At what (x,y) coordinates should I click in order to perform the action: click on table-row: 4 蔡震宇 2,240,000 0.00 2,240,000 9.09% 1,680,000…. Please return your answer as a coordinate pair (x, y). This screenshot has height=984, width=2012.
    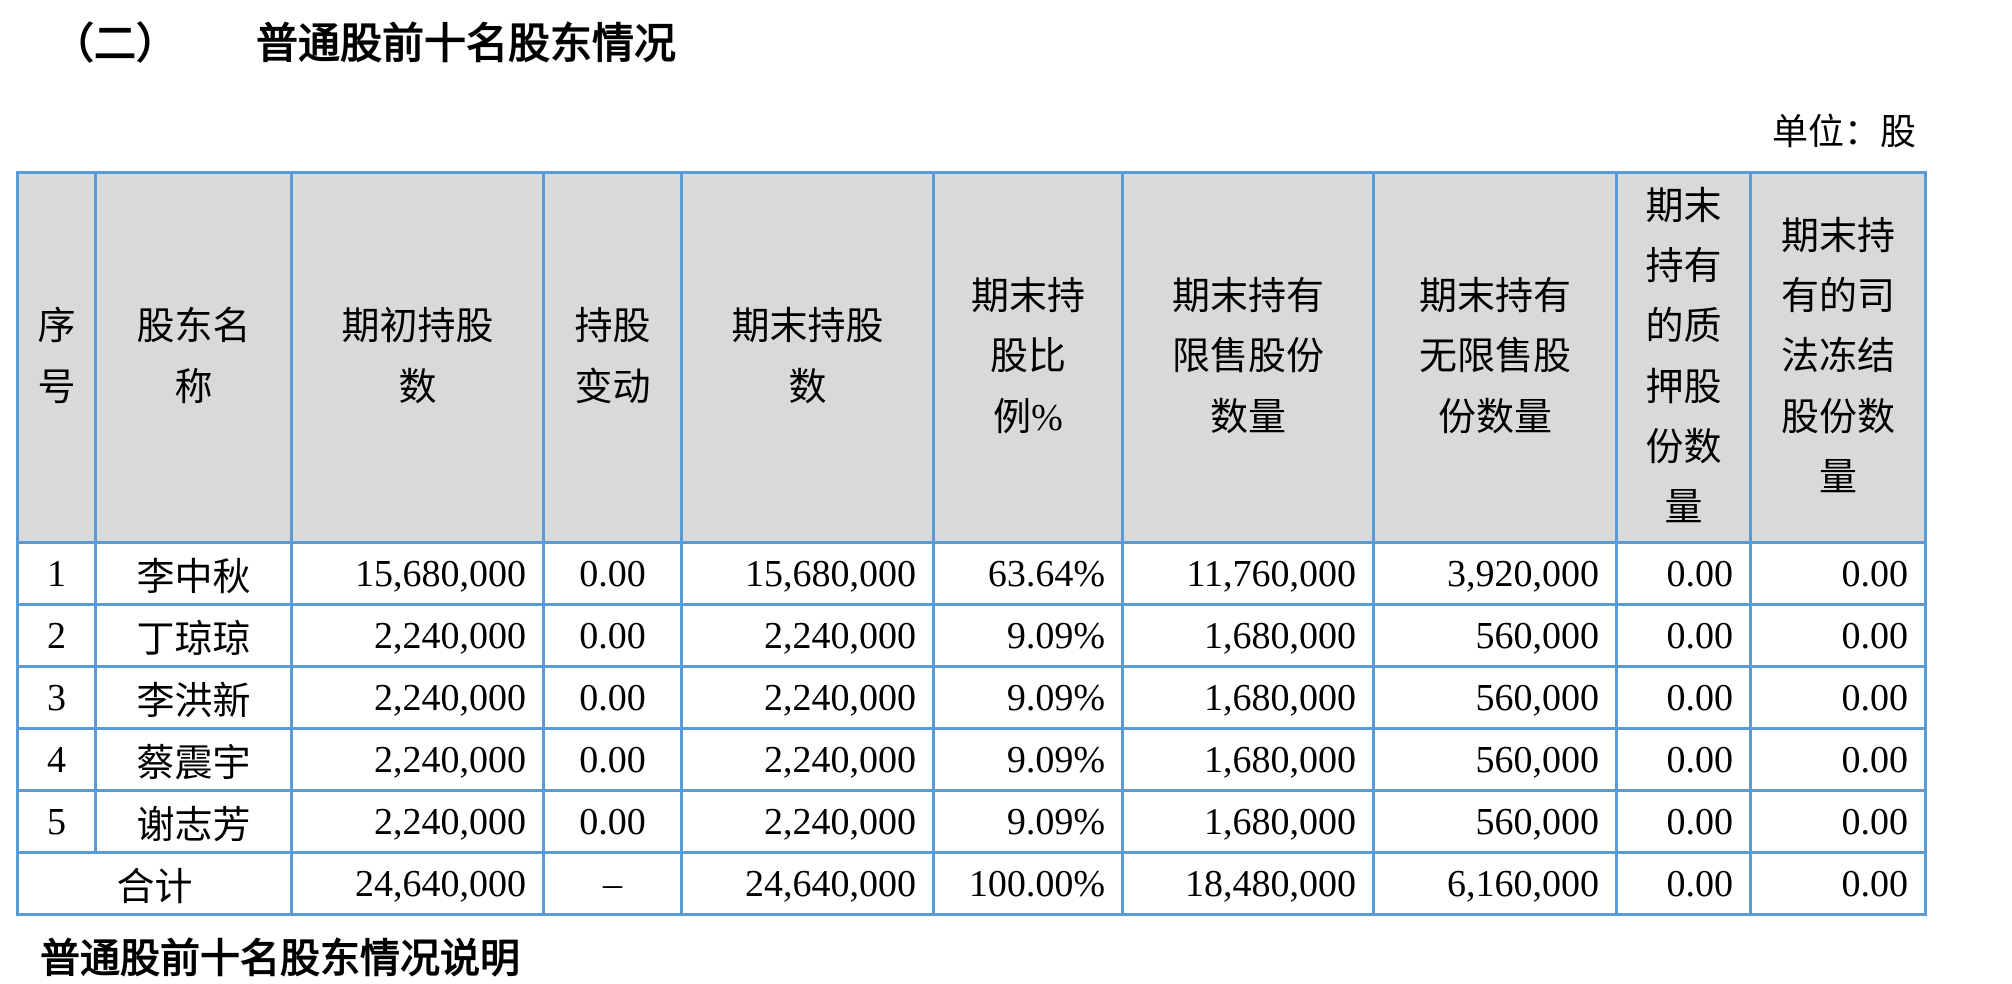
    Looking at the image, I should click on (971, 759).